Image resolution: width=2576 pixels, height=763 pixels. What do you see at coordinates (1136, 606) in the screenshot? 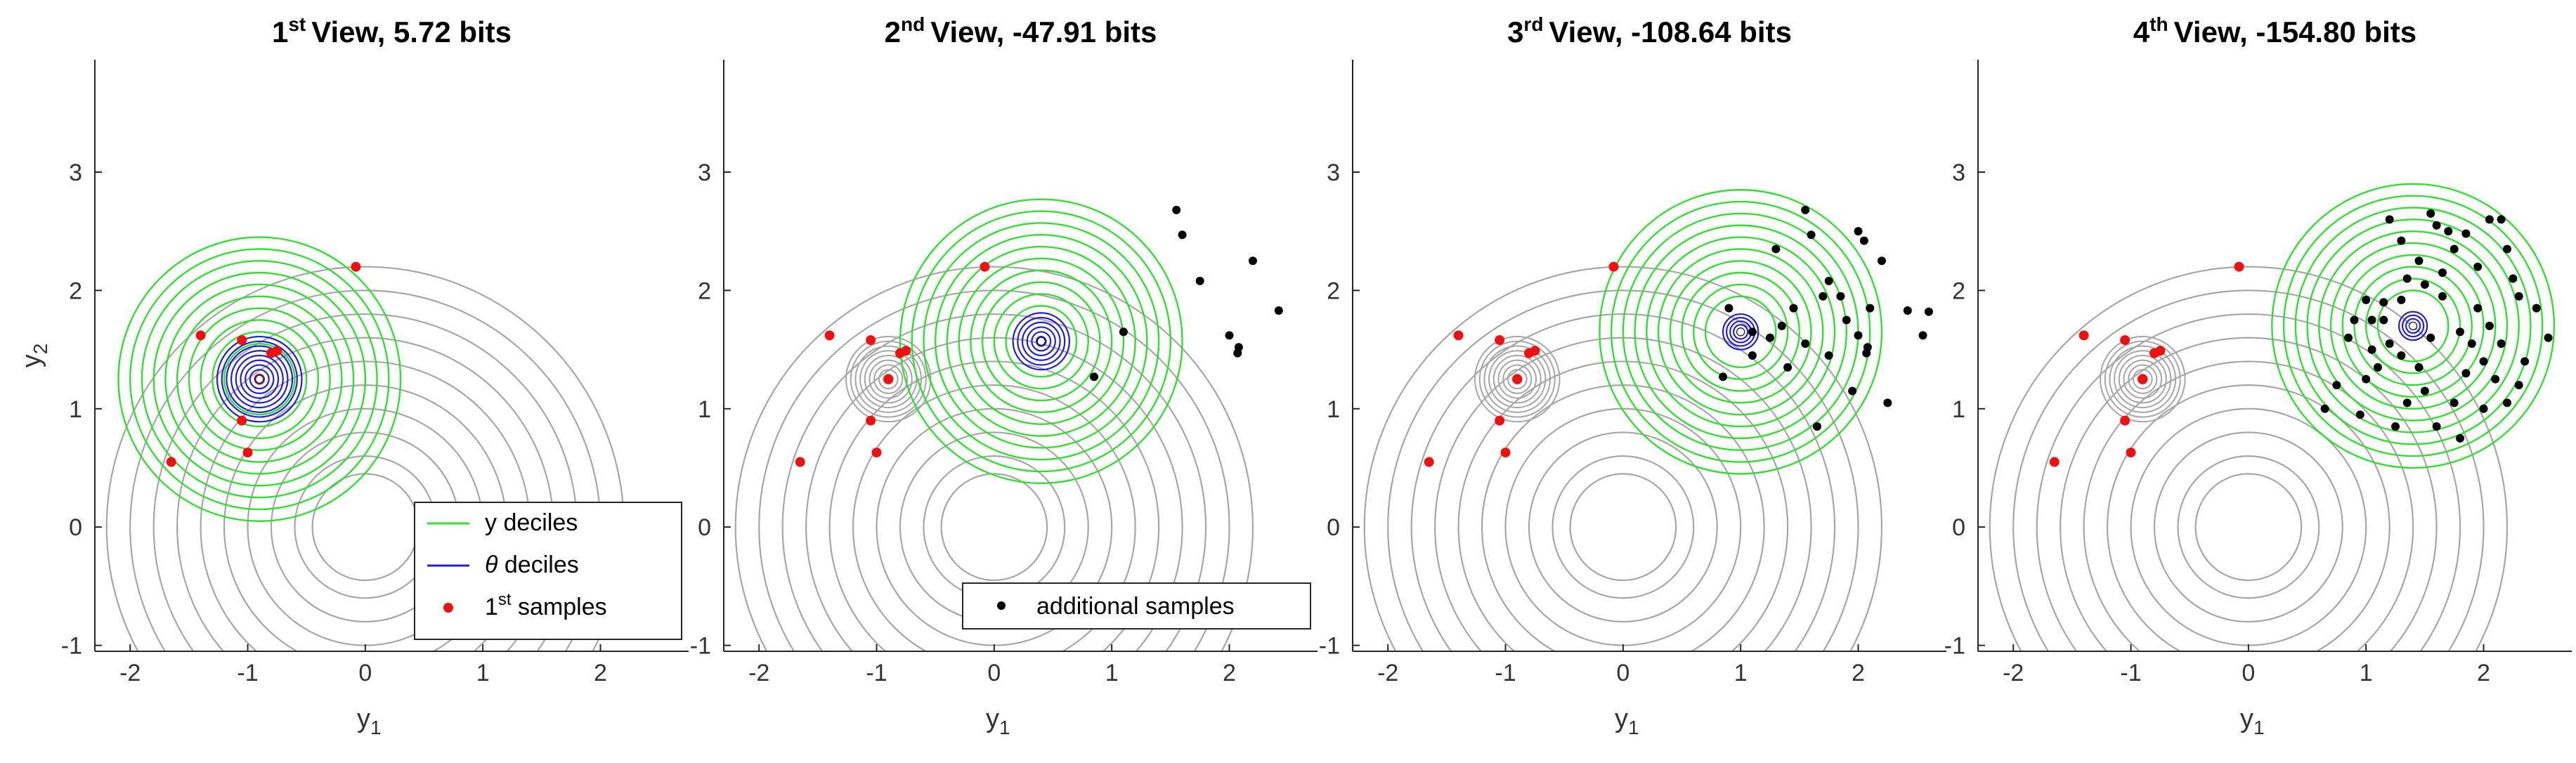
I see `legend-box` at bounding box center [1136, 606].